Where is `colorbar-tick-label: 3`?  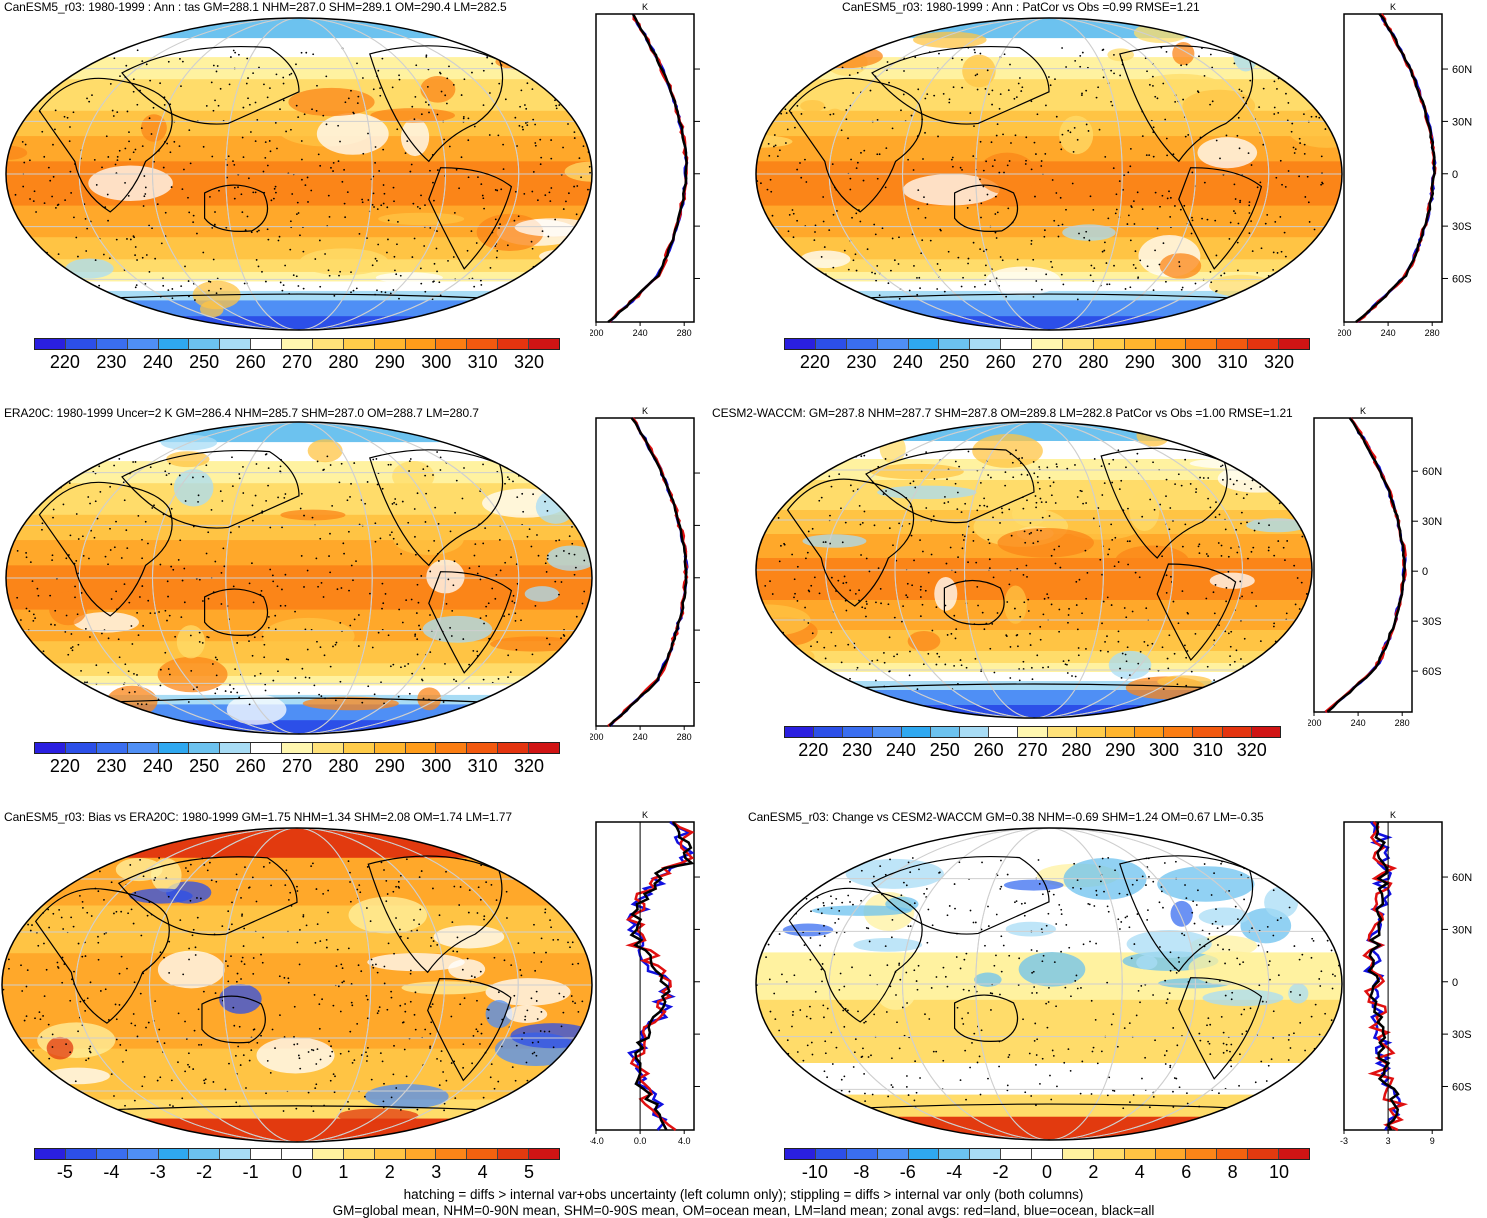
colorbar-tick-label: 3 is located at coordinates (436, 1172).